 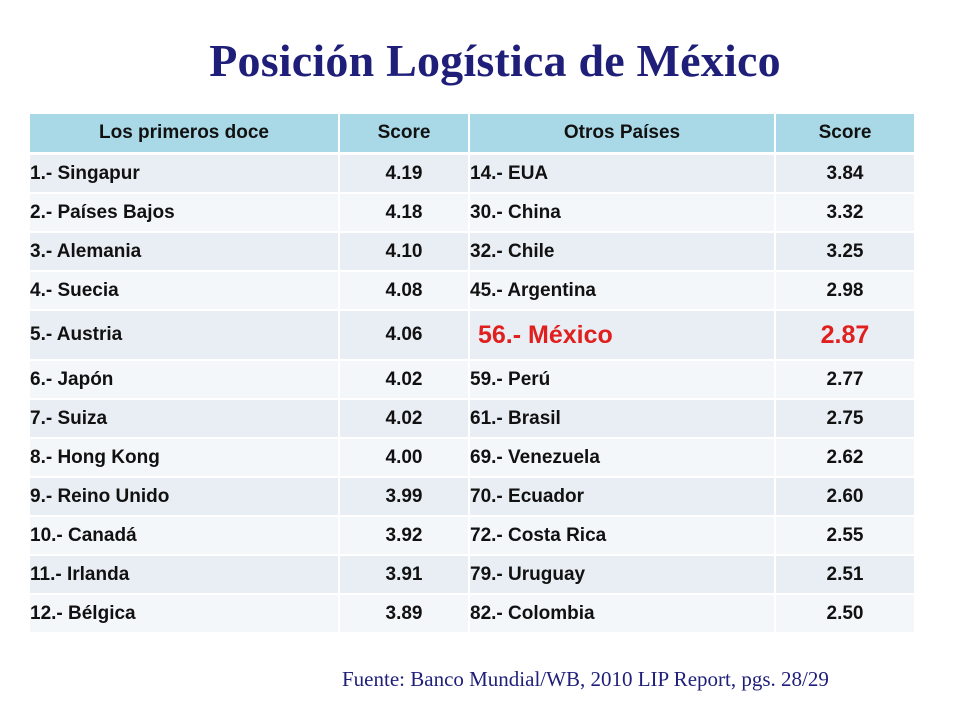 I want to click on table-row: 12.- Bélgica 3.89 82.- Colombia 2.50, so click(x=472, y=614).